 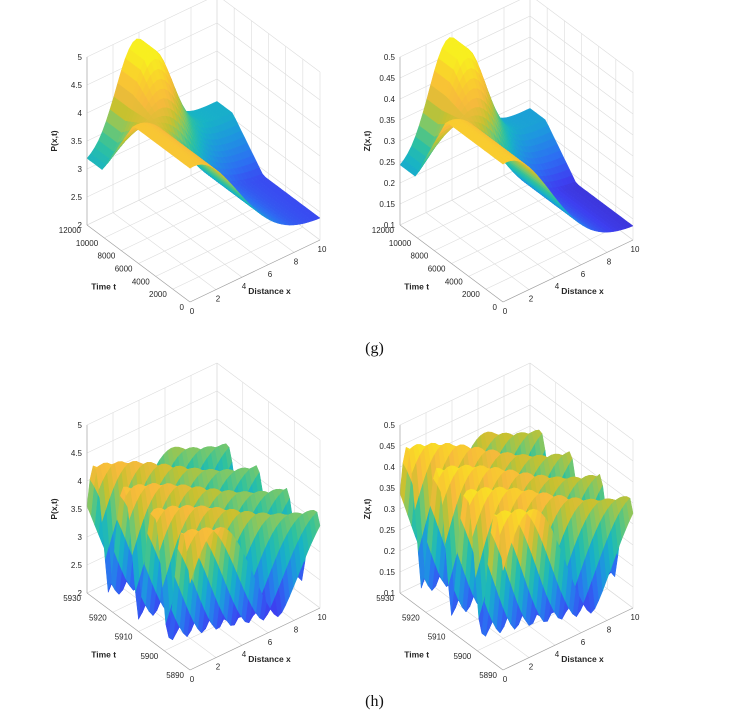 I want to click on y-tick-label: 4000, so click(x=454, y=281).